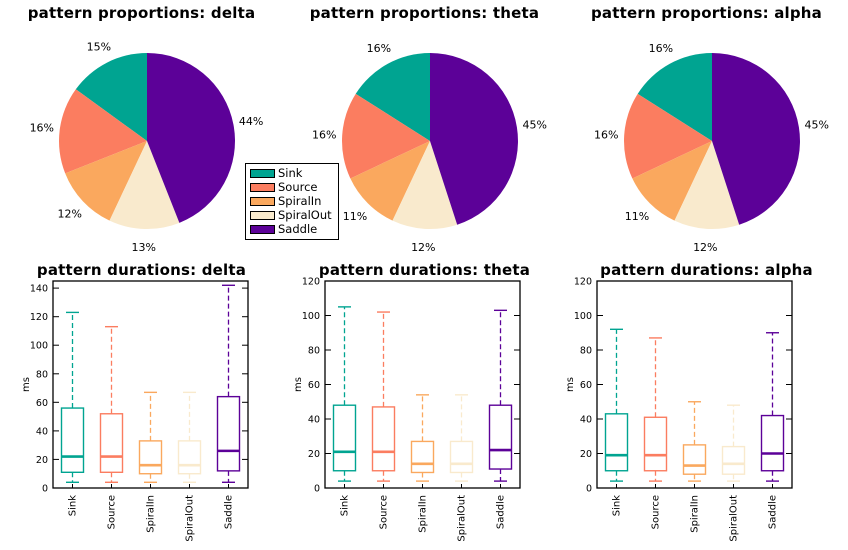 This screenshot has height=550, width=848. What do you see at coordinates (424, 270) in the screenshot?
I see `chart-title: pattern durations: theta` at bounding box center [424, 270].